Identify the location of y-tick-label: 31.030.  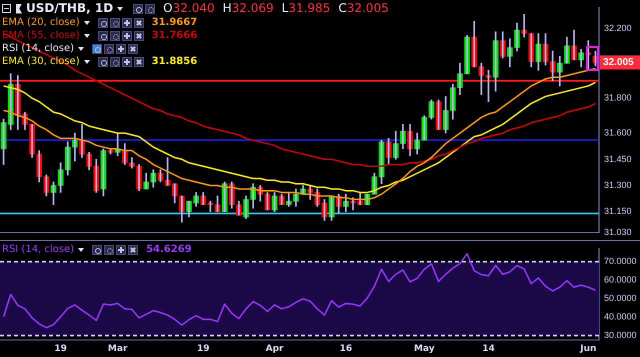
(618, 232).